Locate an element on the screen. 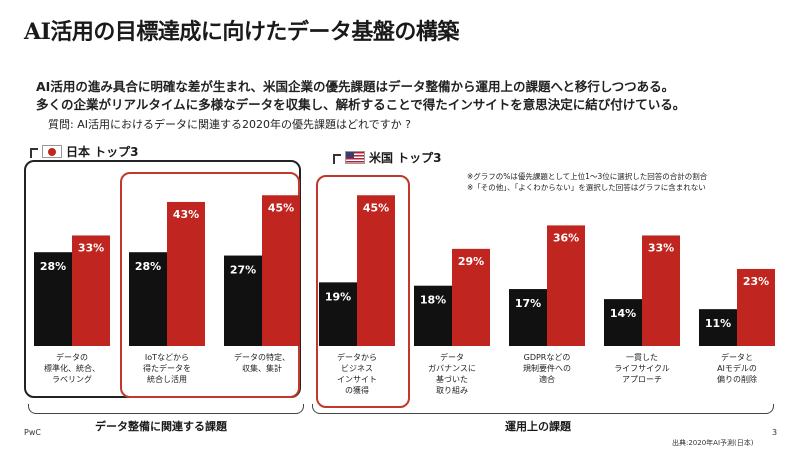 This screenshot has width=800, height=450. us-label-bracket is located at coordinates (337, 159).